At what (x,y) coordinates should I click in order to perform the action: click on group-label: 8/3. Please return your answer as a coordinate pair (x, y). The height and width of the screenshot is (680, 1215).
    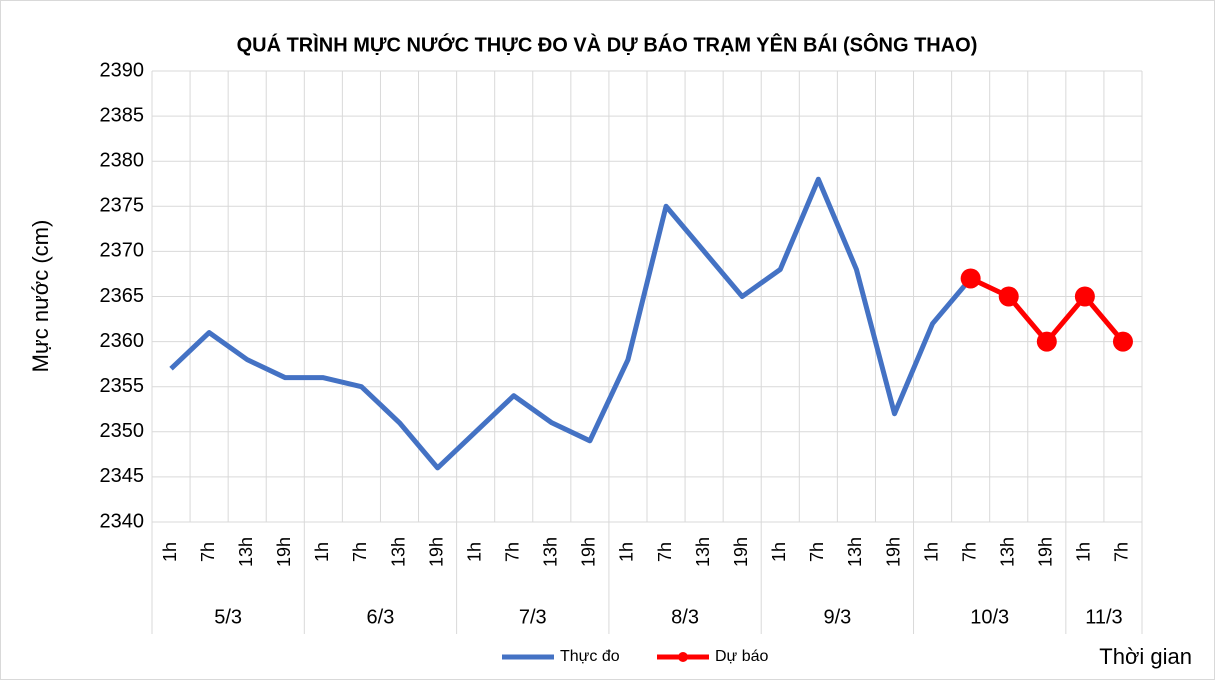
    Looking at the image, I should click on (685, 617).